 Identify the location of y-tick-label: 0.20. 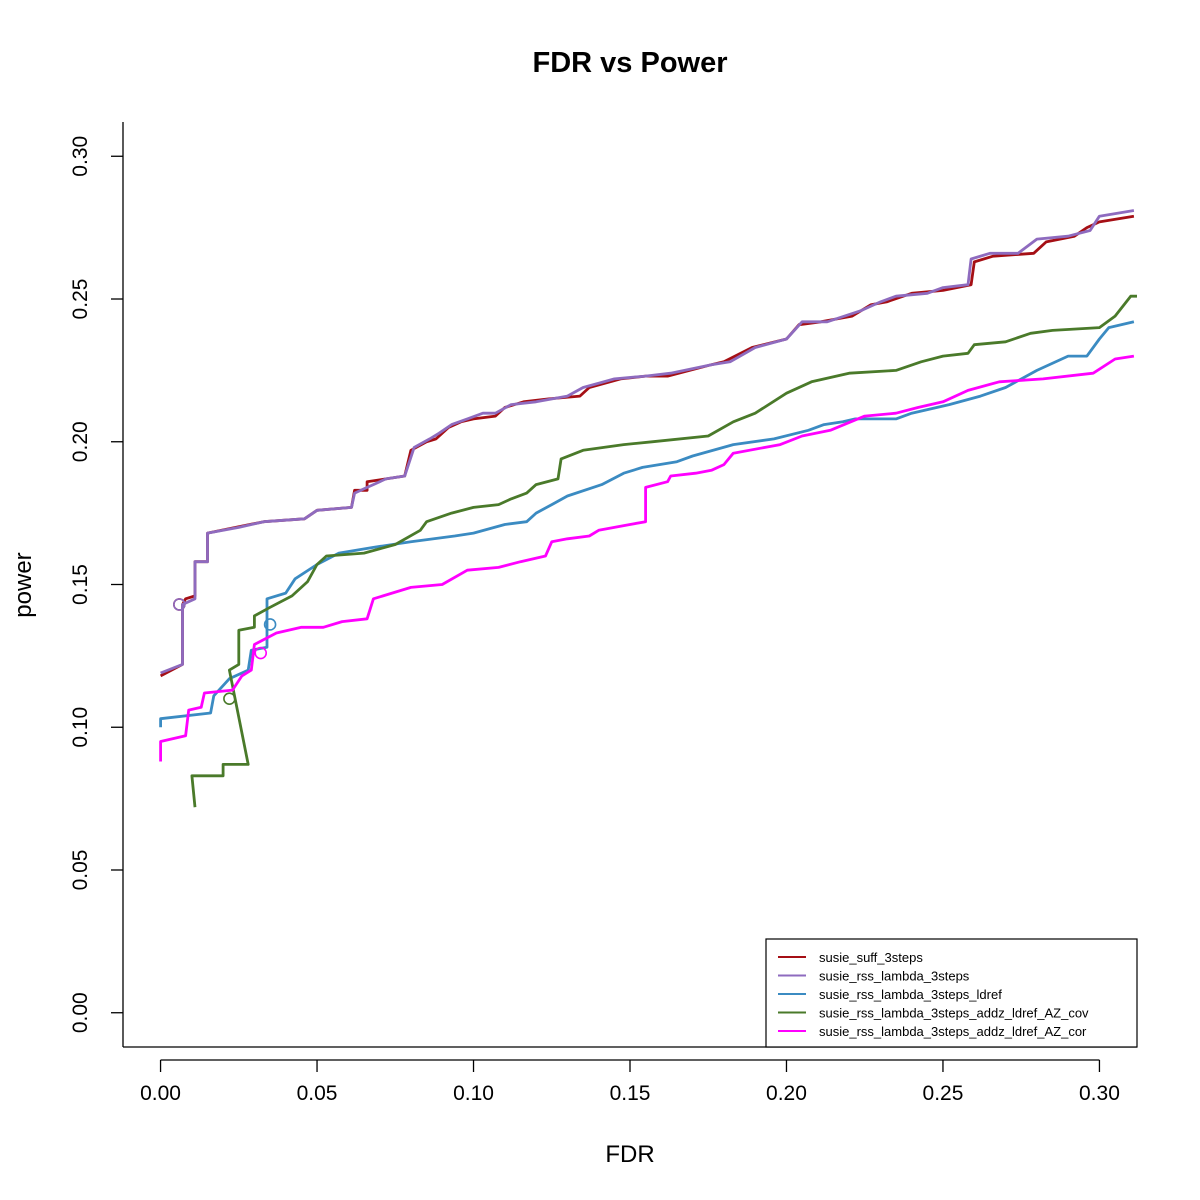
(80, 441).